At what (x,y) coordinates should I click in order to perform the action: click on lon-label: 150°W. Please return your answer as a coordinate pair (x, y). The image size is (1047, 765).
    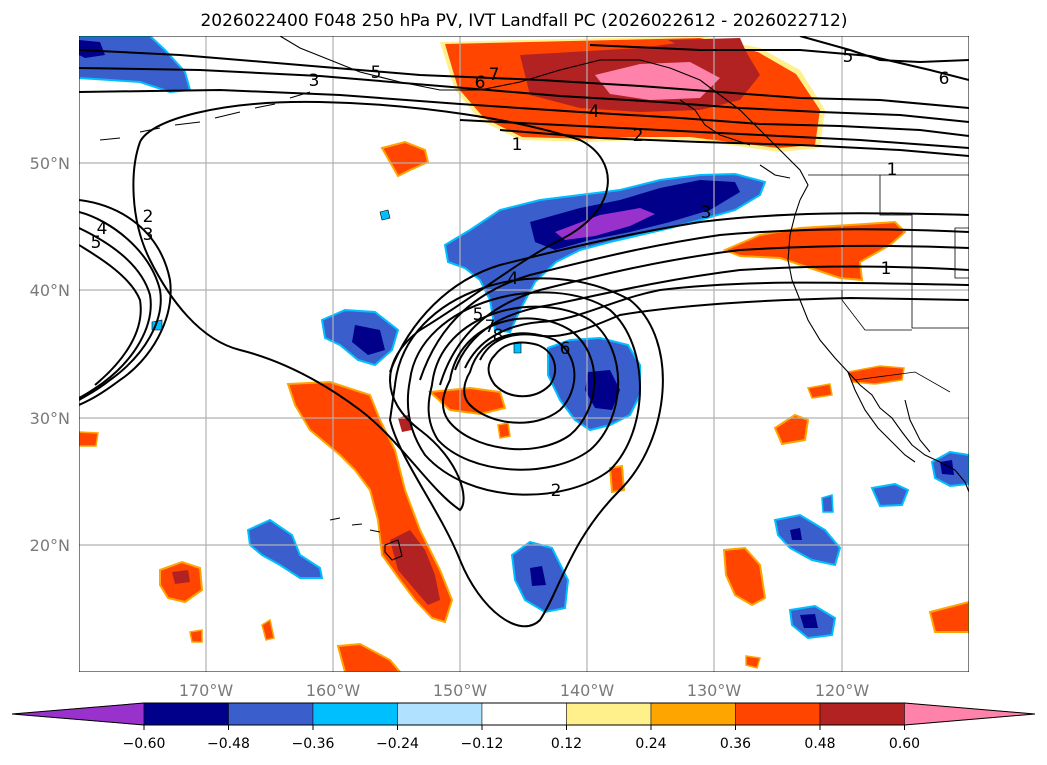
    Looking at the image, I should click on (460, 690).